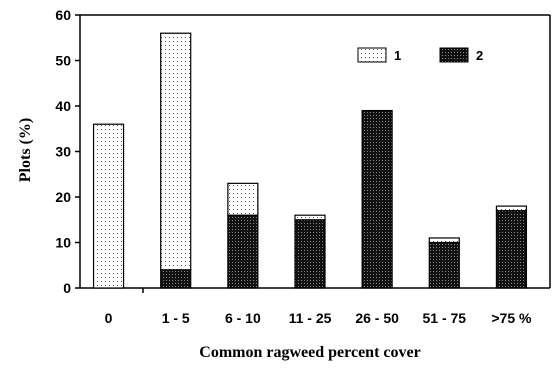 The image size is (554, 369). What do you see at coordinates (176, 318) in the screenshot?
I see `x-tick-label: 1 - 5` at bounding box center [176, 318].